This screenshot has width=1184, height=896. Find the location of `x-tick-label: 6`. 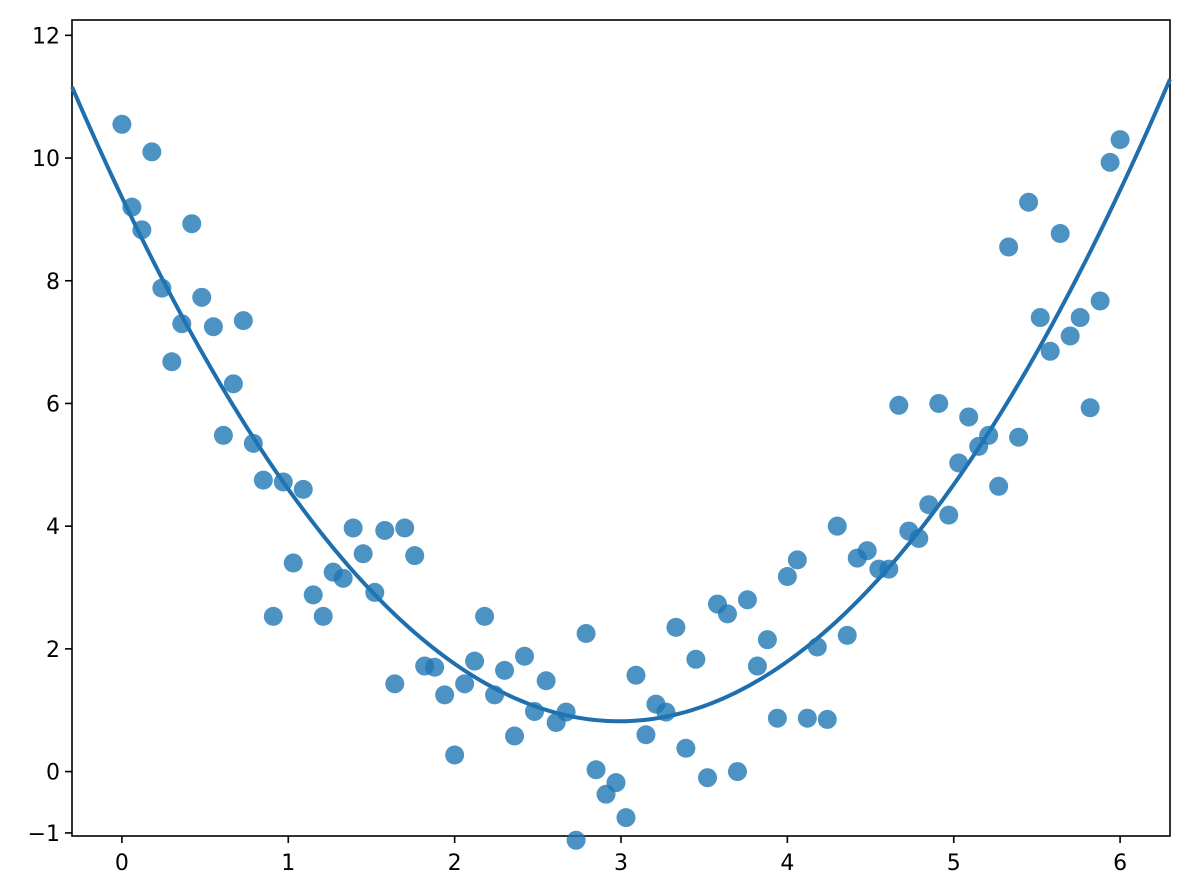

x-tick-label: 6 is located at coordinates (1120, 863).